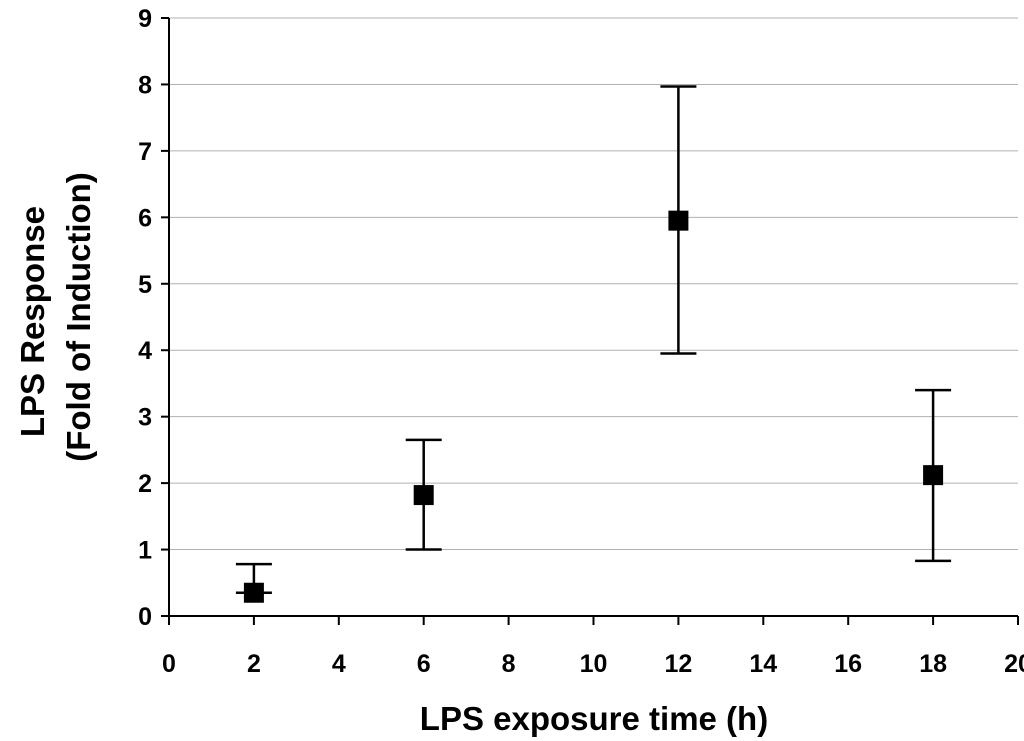  Describe the element at coordinates (339, 664) in the screenshot. I see `x-tick-label-4: 4` at that location.